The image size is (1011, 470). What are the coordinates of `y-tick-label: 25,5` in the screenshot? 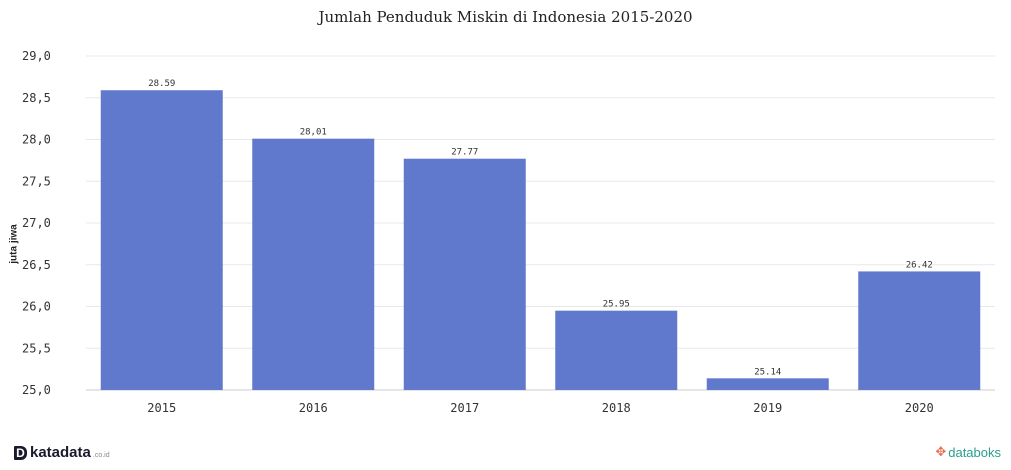 It's located at (36, 348).